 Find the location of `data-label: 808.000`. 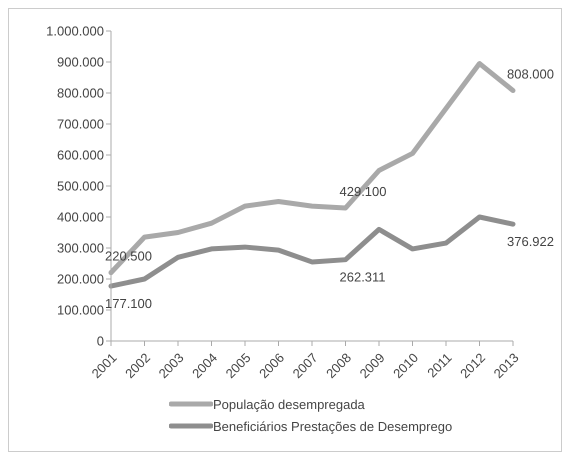

data-label: 808.000 is located at coordinates (530, 74).